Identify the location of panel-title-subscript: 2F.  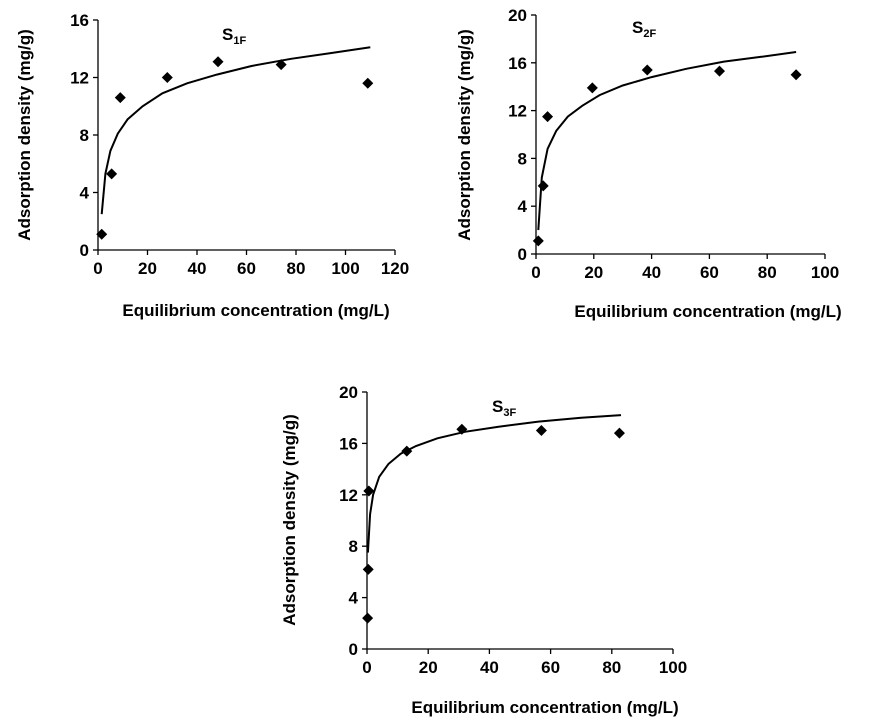
(649, 34).